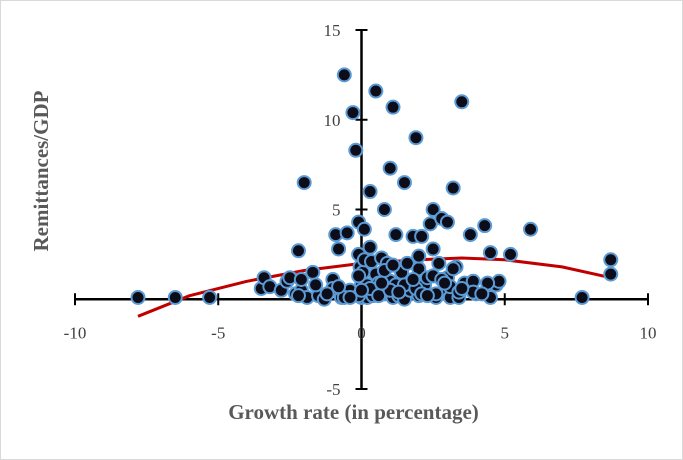 The height and width of the screenshot is (460, 683). What do you see at coordinates (648, 332) in the screenshot?
I see `x-tick-label: 10` at bounding box center [648, 332].